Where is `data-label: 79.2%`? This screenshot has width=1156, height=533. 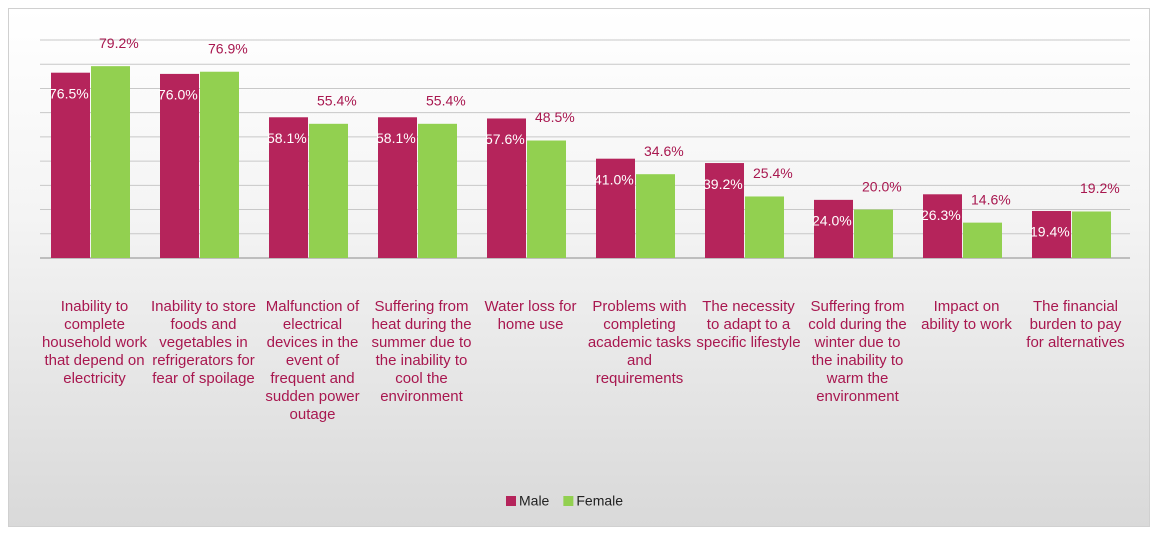
data-label: 79.2% is located at coordinates (119, 43).